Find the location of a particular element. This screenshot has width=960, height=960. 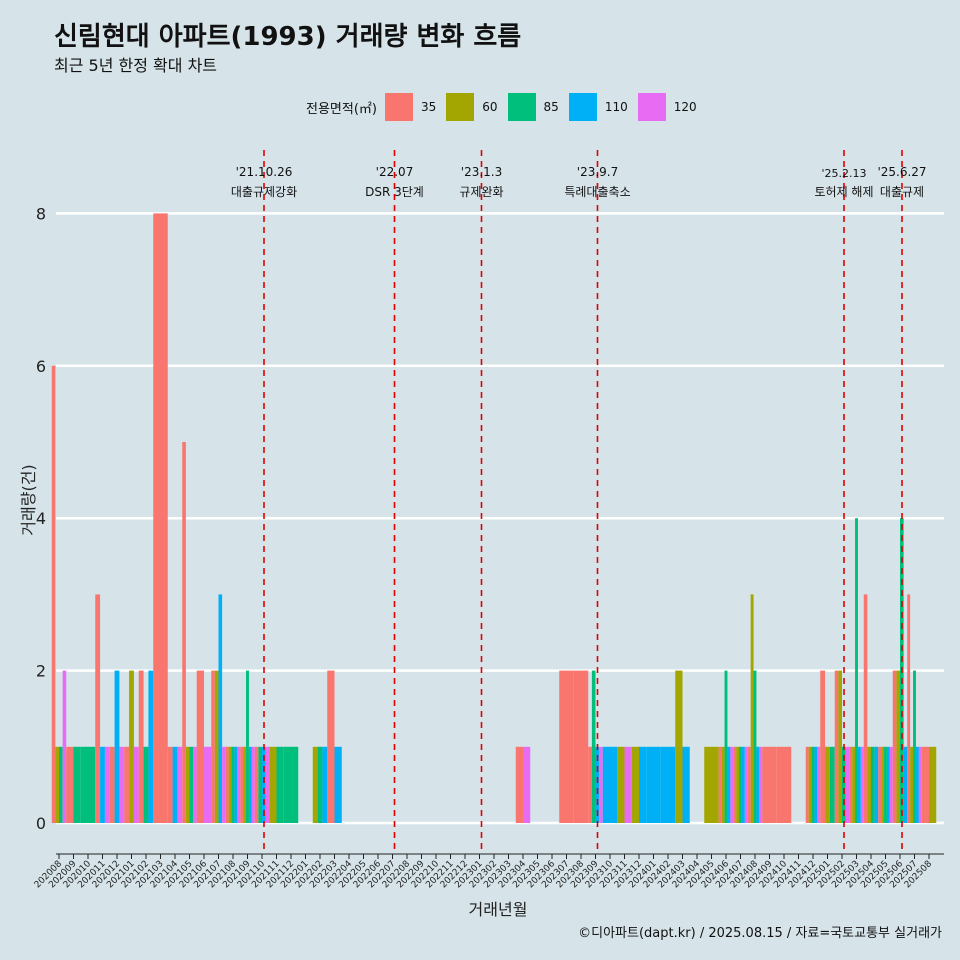

event-date: '25.6.27 is located at coordinates (901, 172).